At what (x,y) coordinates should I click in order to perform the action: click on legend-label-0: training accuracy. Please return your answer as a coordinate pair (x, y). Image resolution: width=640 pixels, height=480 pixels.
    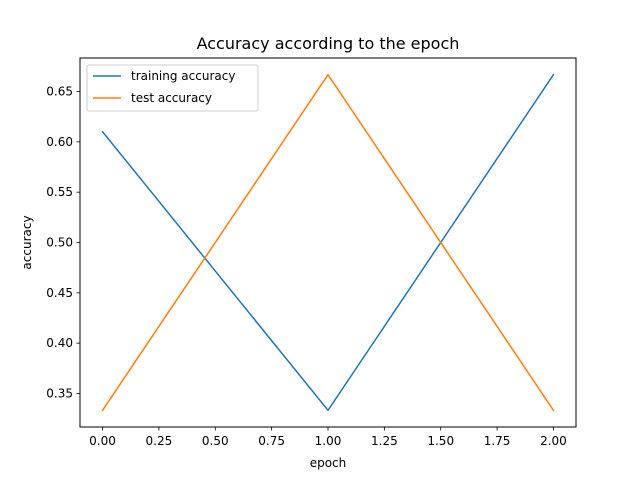
    Looking at the image, I should click on (183, 76).